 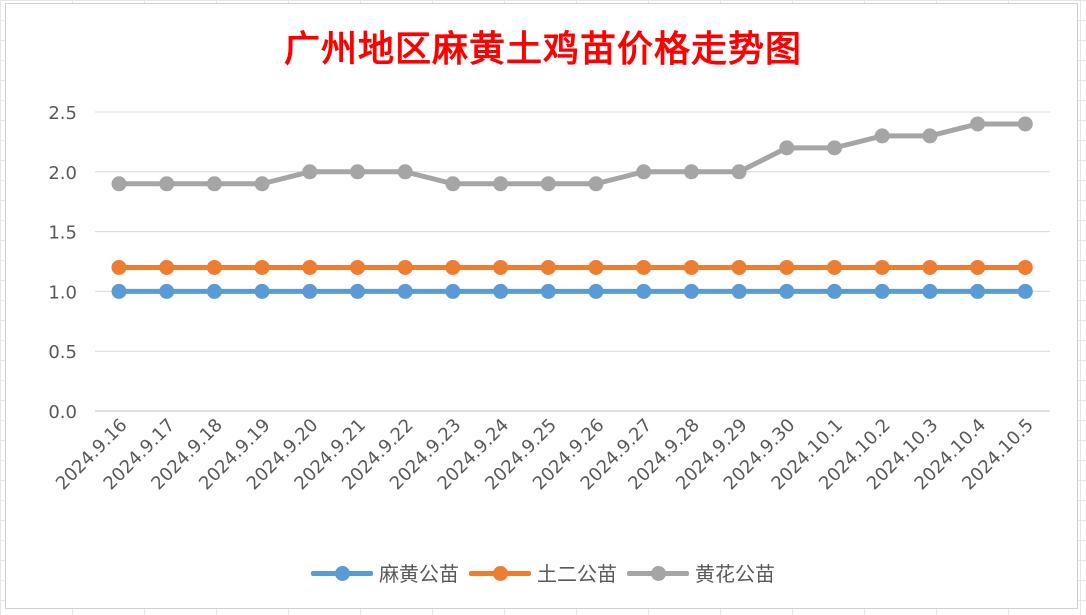 I want to click on y-tick-label: 1.0, so click(x=62, y=292).